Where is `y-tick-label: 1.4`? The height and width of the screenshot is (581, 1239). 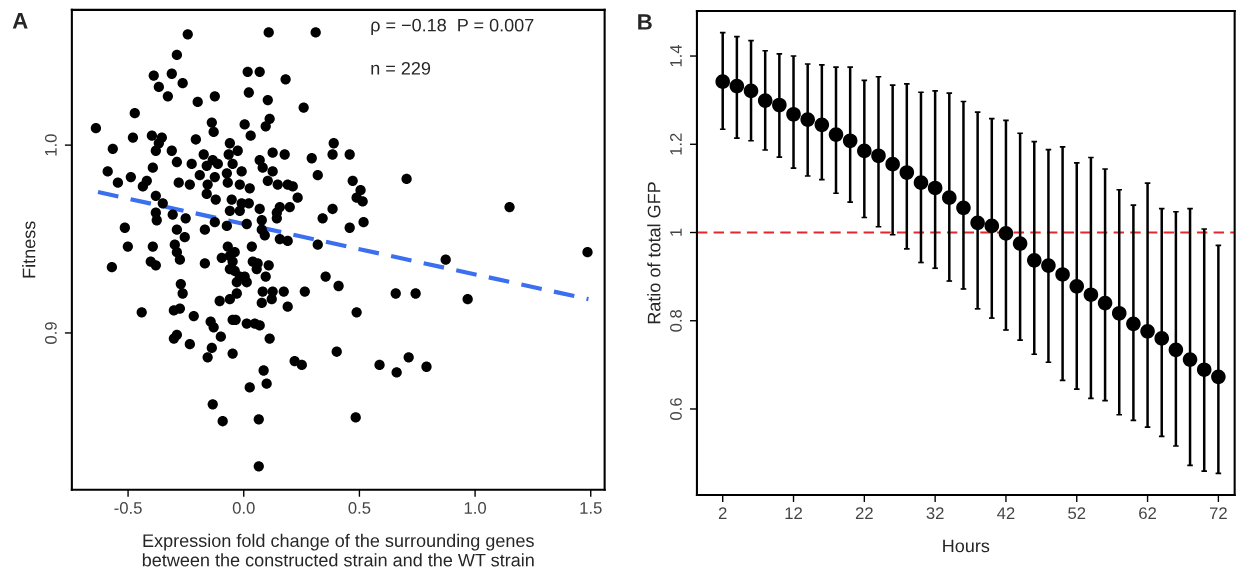 y-tick-label: 1.4 is located at coordinates (676, 55).